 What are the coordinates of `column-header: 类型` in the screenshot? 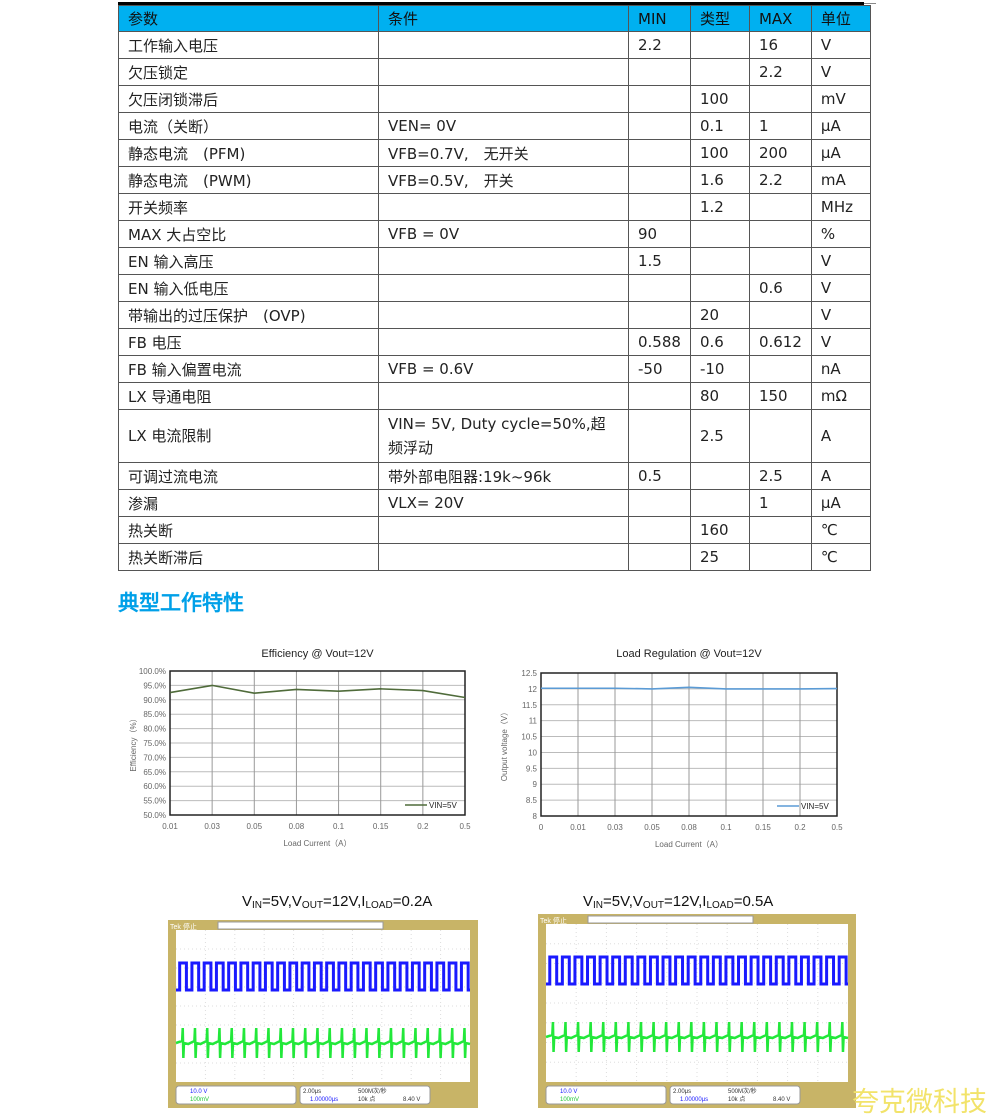 It's located at (719, 18).